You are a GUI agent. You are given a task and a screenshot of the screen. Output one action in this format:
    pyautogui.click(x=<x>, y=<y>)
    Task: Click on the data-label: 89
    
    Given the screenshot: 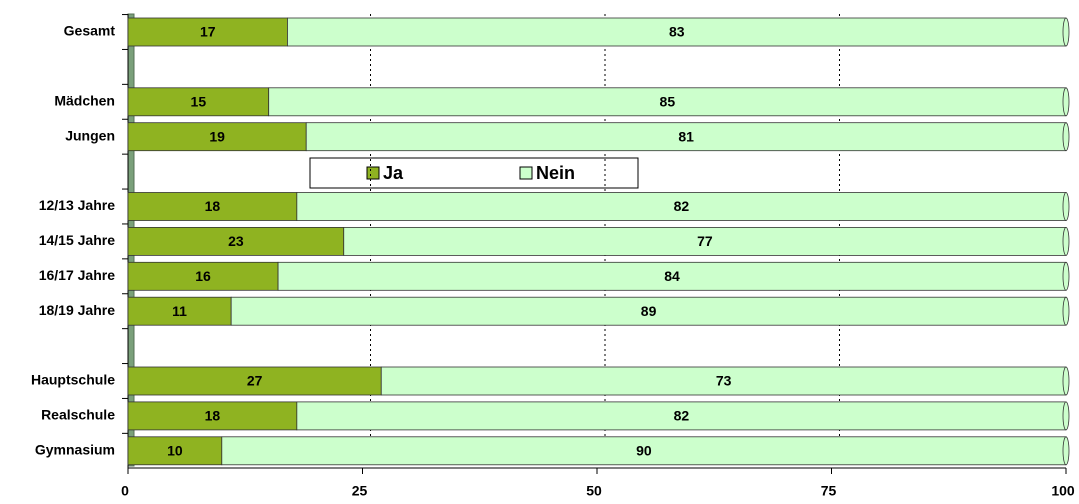 What is the action you would take?
    pyautogui.click(x=649, y=311)
    